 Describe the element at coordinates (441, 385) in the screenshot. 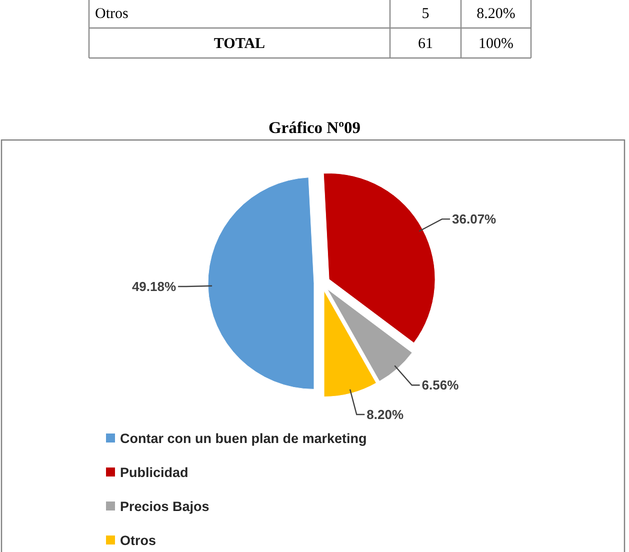

I see `data-label: 6.56%` at that location.